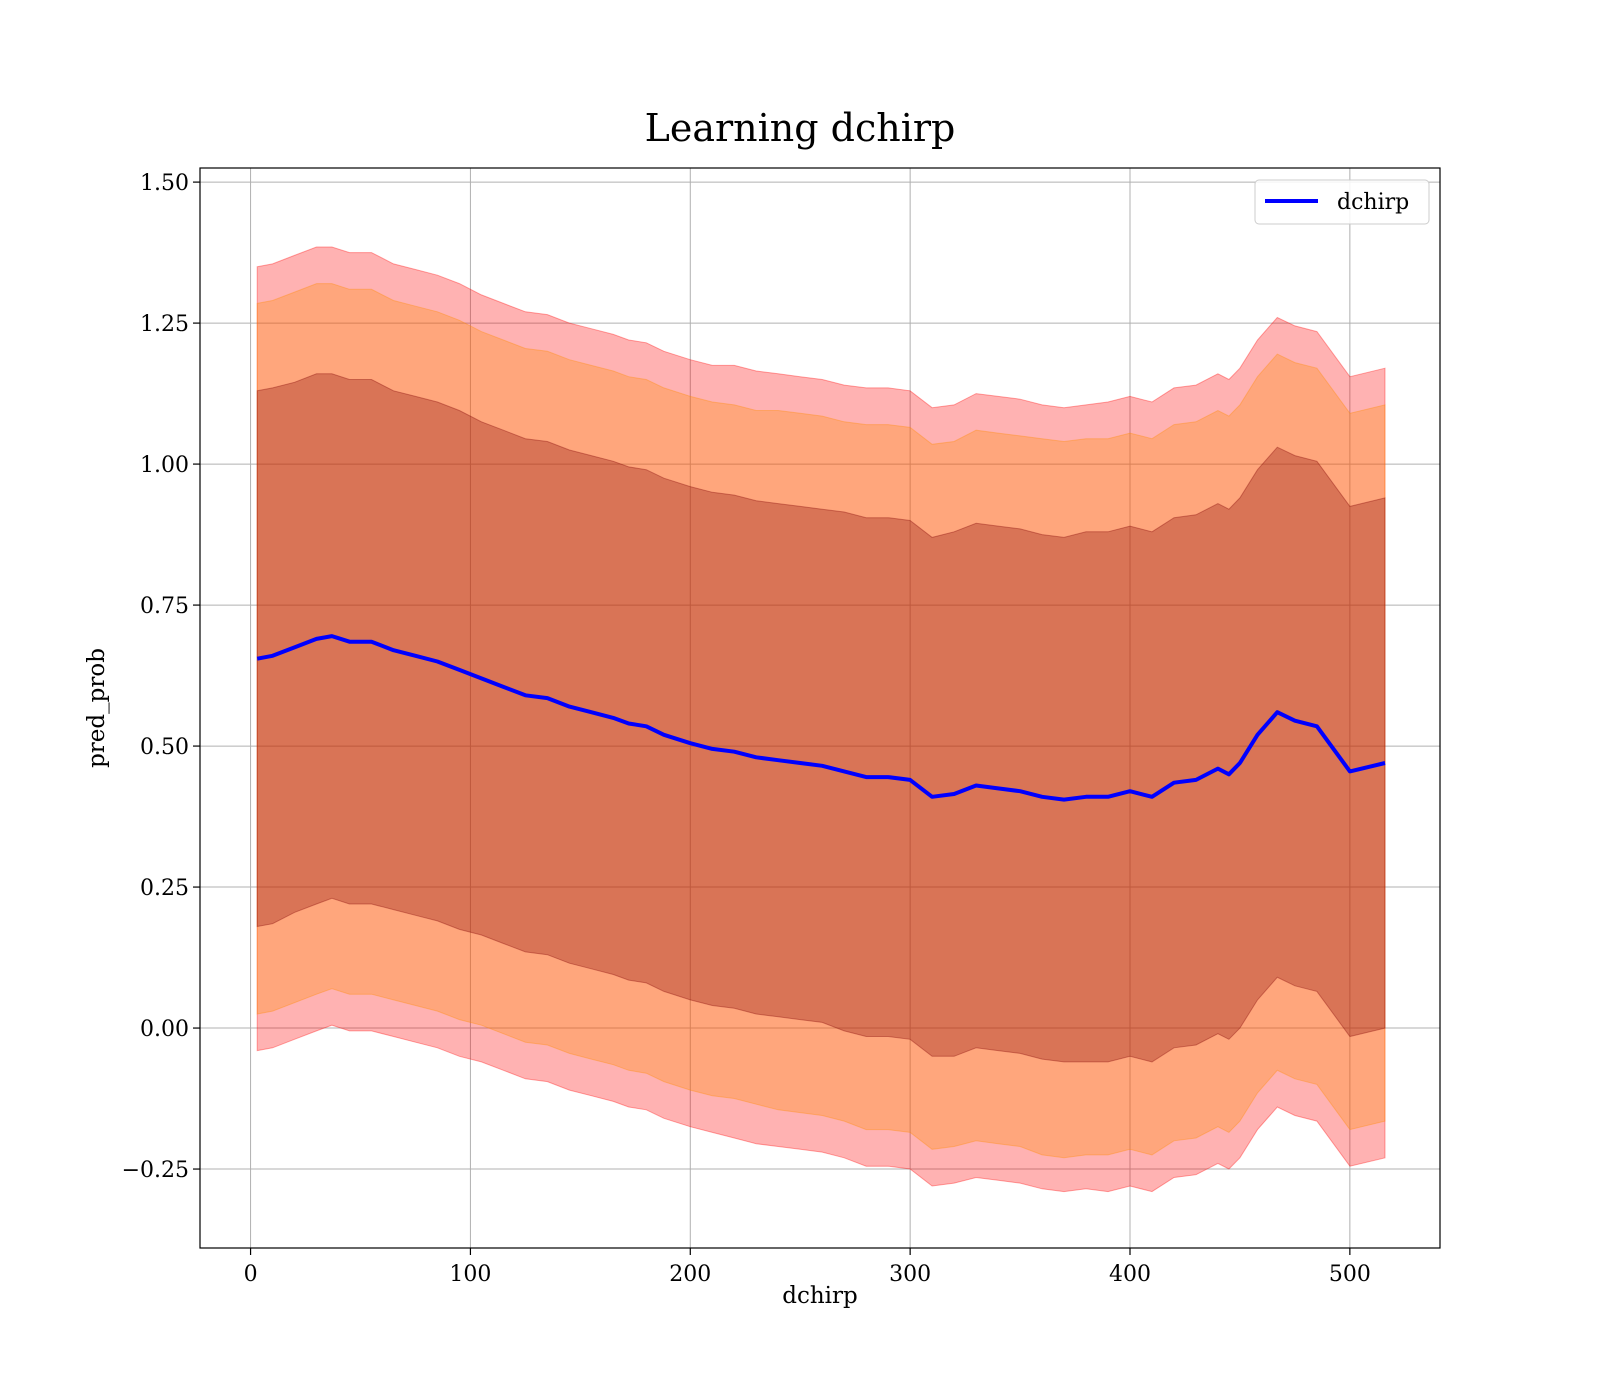 The width and height of the screenshot is (1600, 1400). Describe the element at coordinates (164, 183) in the screenshot. I see `y-tick-label-7: 1.50` at that location.